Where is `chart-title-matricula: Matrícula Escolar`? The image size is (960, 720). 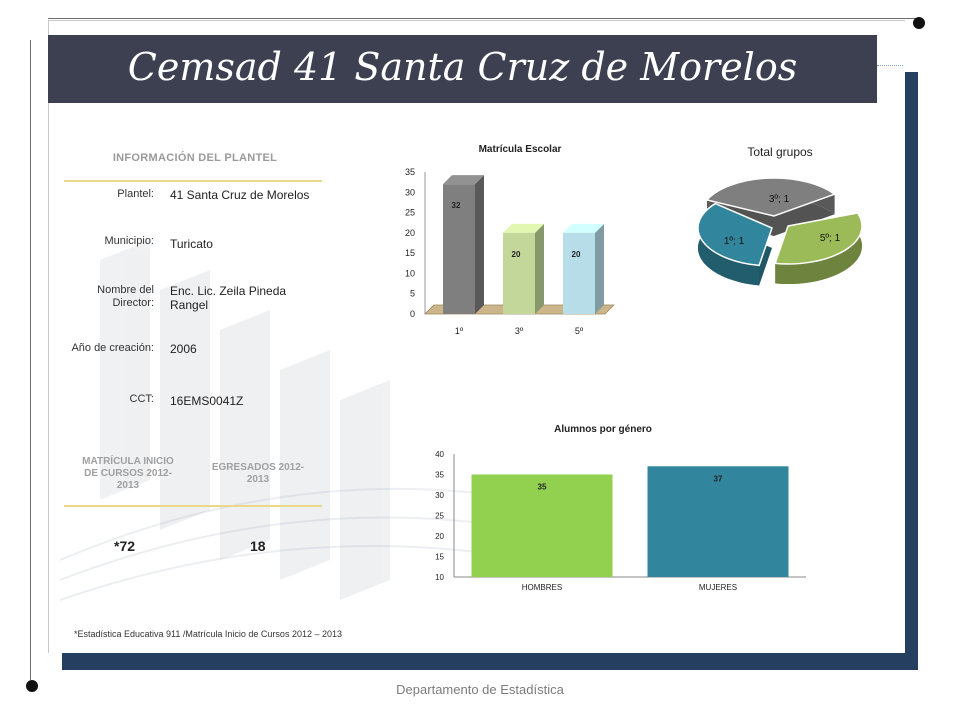
chart-title-matricula: Matrícula Escolar is located at coordinates (520, 149).